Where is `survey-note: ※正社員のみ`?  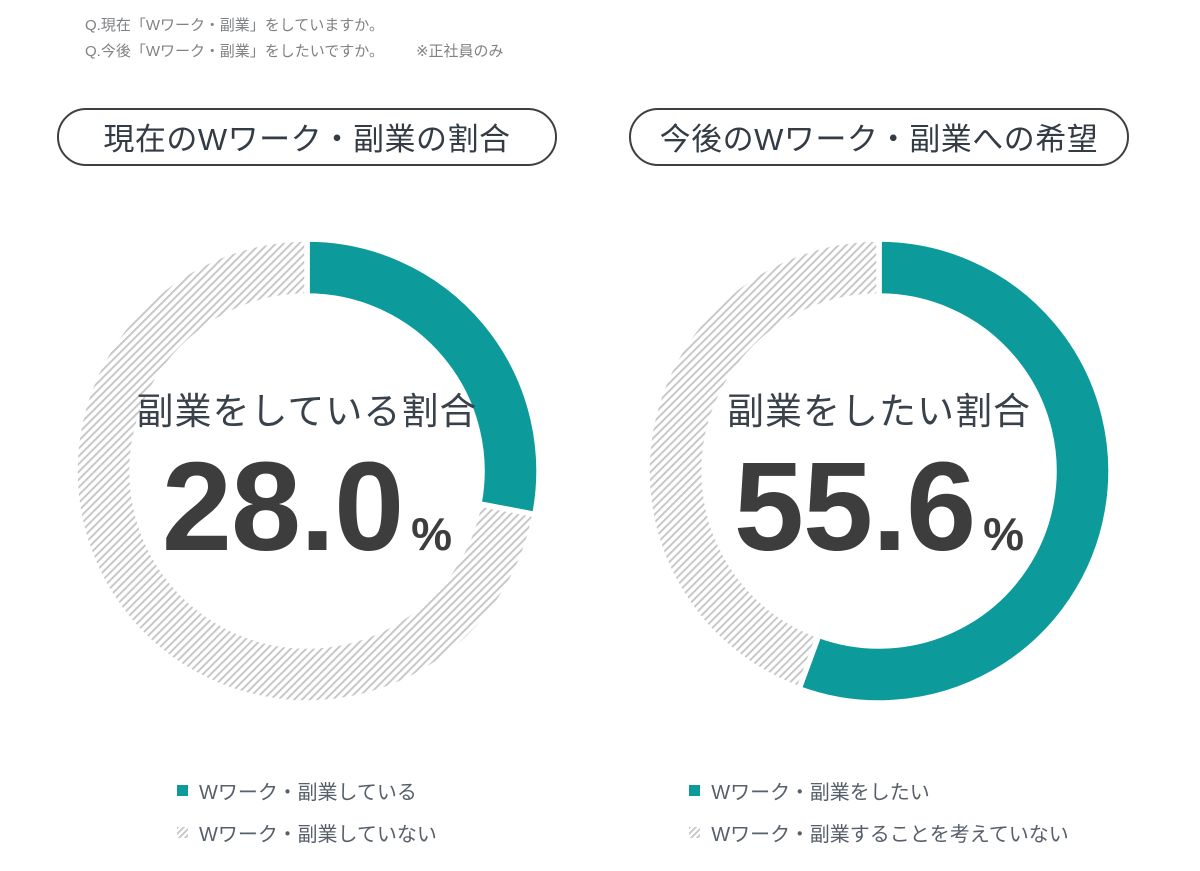 survey-note: ※正社員のみ is located at coordinates (459, 52).